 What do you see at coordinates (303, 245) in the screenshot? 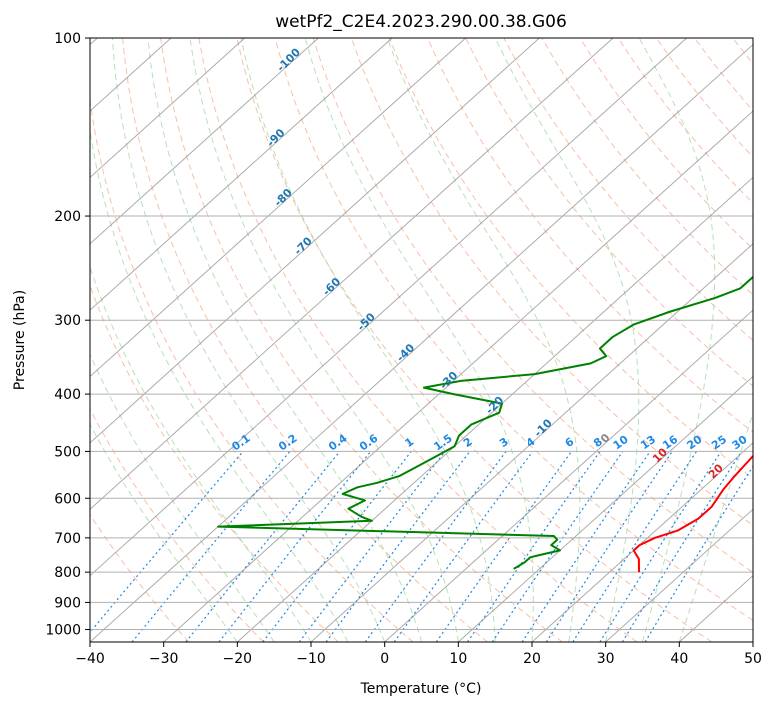
I see `isotherm-label: -70` at bounding box center [303, 245].